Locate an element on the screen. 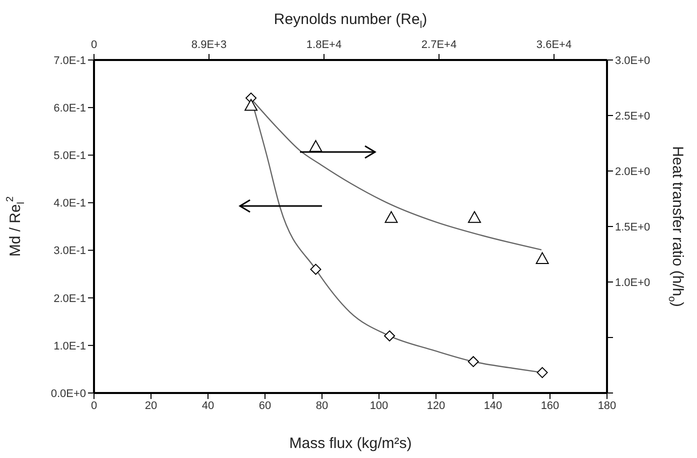  x2-tick-label: 2.7E+4 is located at coordinates (439, 45).